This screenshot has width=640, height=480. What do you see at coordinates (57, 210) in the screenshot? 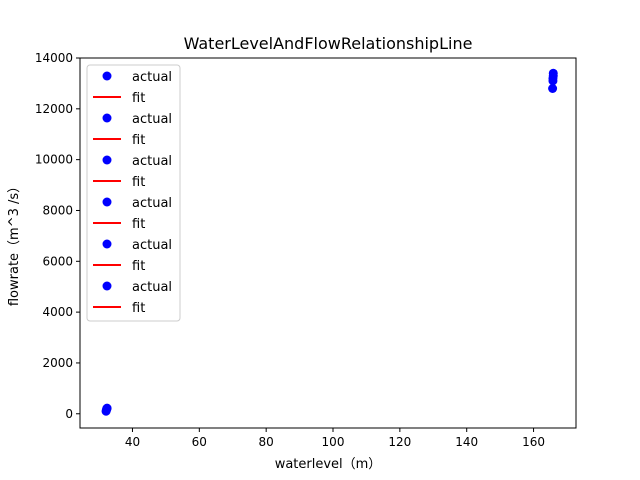
I see `y-tick-label: 8000` at bounding box center [57, 210].